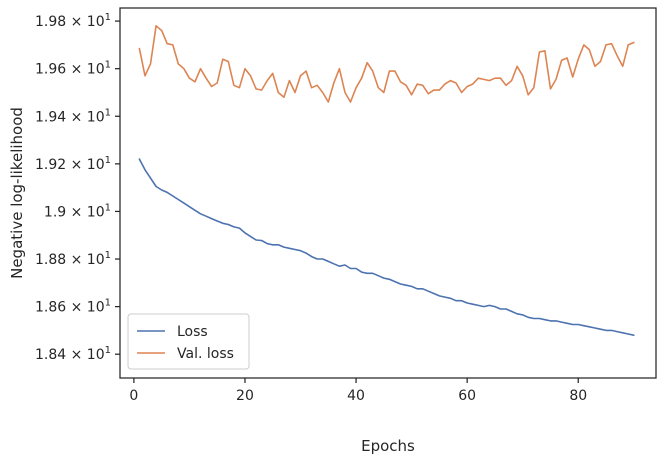 This screenshot has width=667, height=463. What do you see at coordinates (386, 63) in the screenshot?
I see `series-line-val-loss` at bounding box center [386, 63].